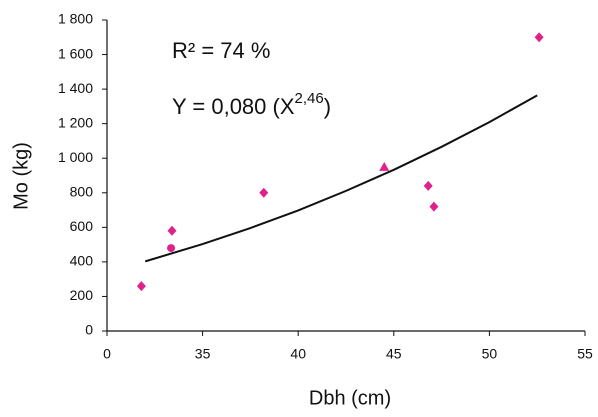  What do you see at coordinates (82, 261) in the screenshot?
I see `y-tick-label: 400` at bounding box center [82, 261].